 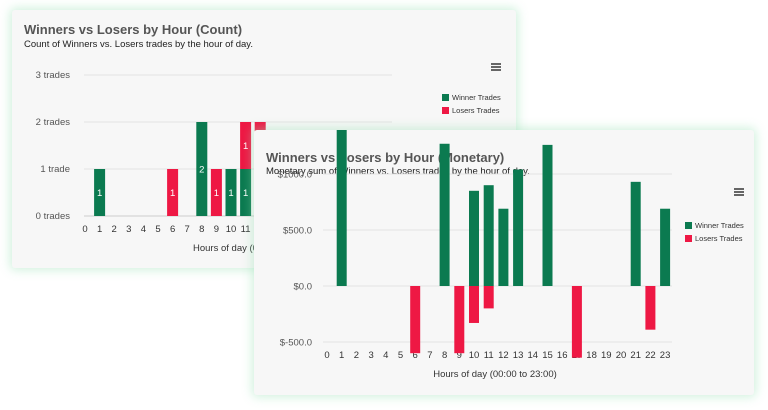 I want to click on monetary-x-tick-label: 3, so click(x=370, y=355).